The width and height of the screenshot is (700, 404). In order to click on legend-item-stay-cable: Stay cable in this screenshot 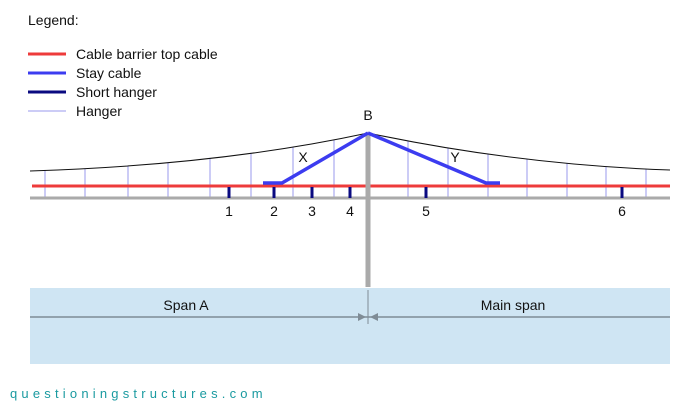, I will do `click(85, 73)`.